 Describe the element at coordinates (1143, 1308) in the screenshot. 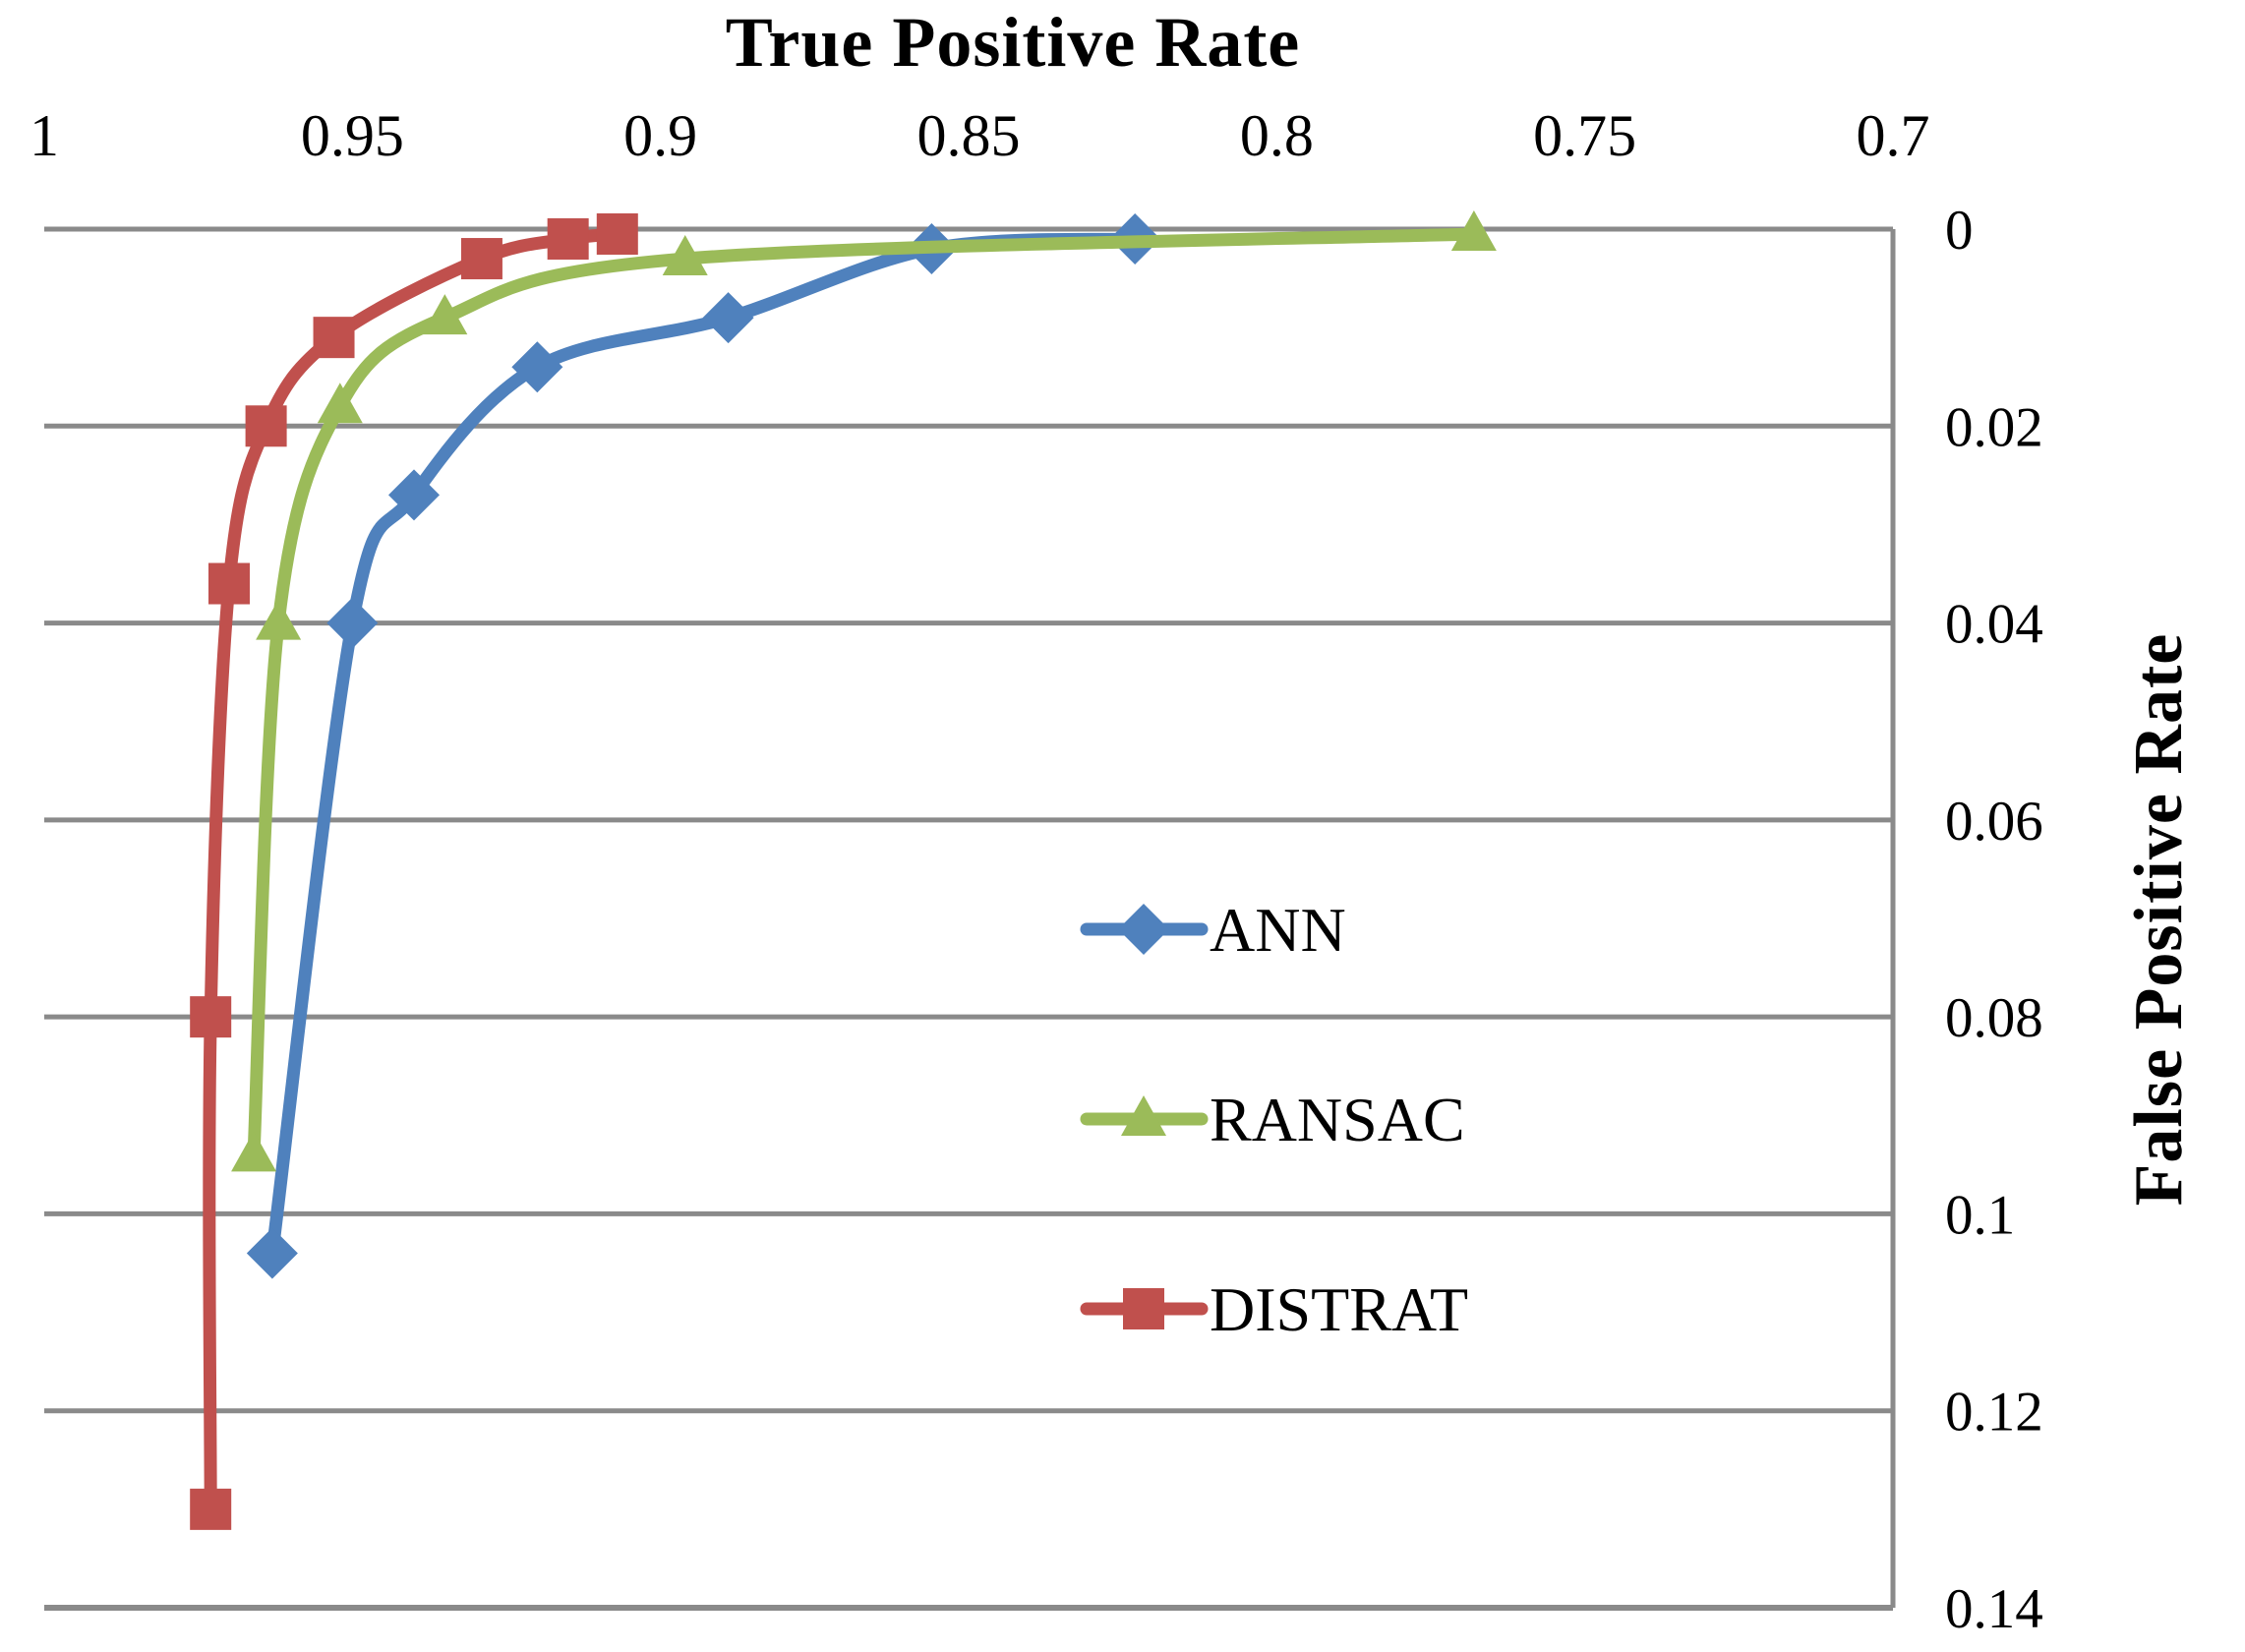

I see `series-marker-legend-distrat` at that location.